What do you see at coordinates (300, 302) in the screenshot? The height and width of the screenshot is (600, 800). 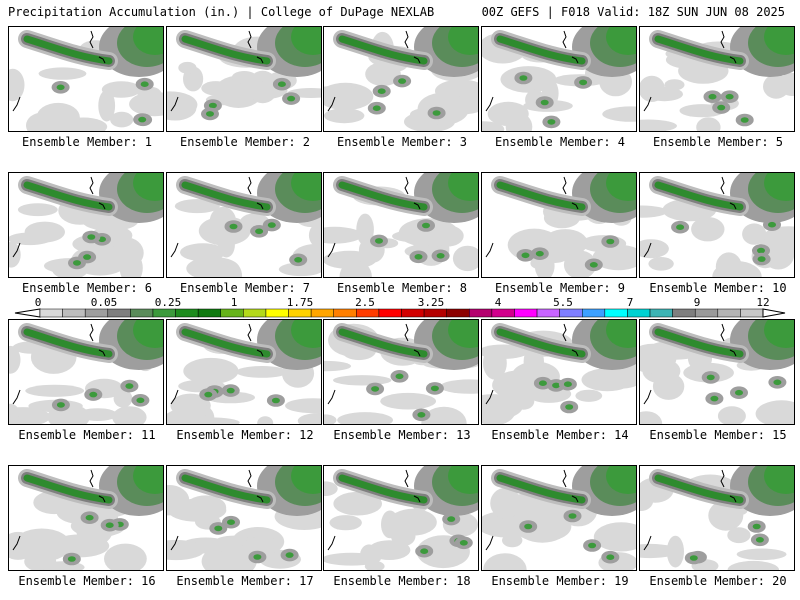 I see `colorbar-tick-label: 1.75` at bounding box center [300, 302].